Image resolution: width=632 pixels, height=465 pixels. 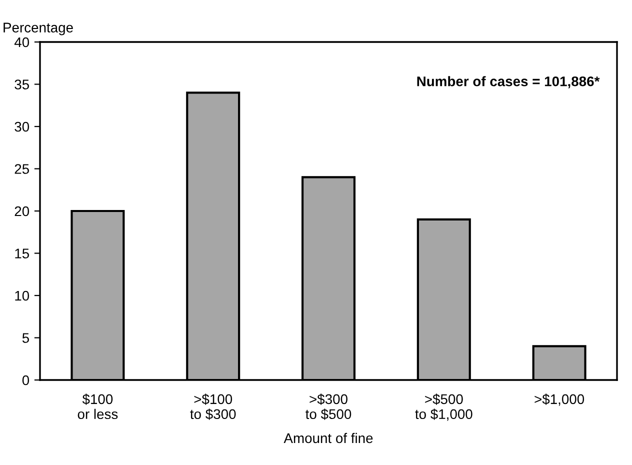 What do you see at coordinates (213, 407) in the screenshot?
I see `x-tick-label: >$100 to $300` at bounding box center [213, 407].